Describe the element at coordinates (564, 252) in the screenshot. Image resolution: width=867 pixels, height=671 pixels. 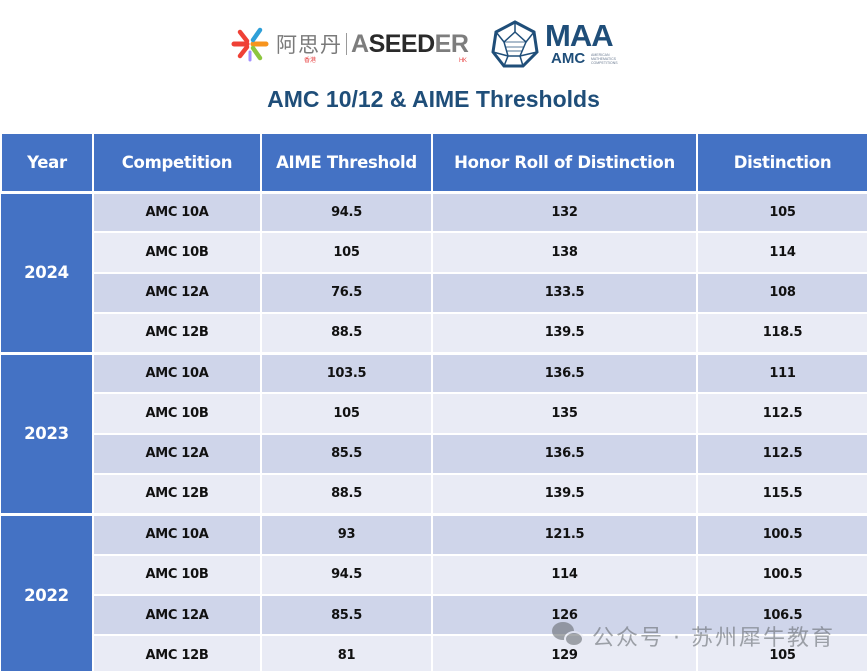
I see `honor-roll-cell: 138` at that location.